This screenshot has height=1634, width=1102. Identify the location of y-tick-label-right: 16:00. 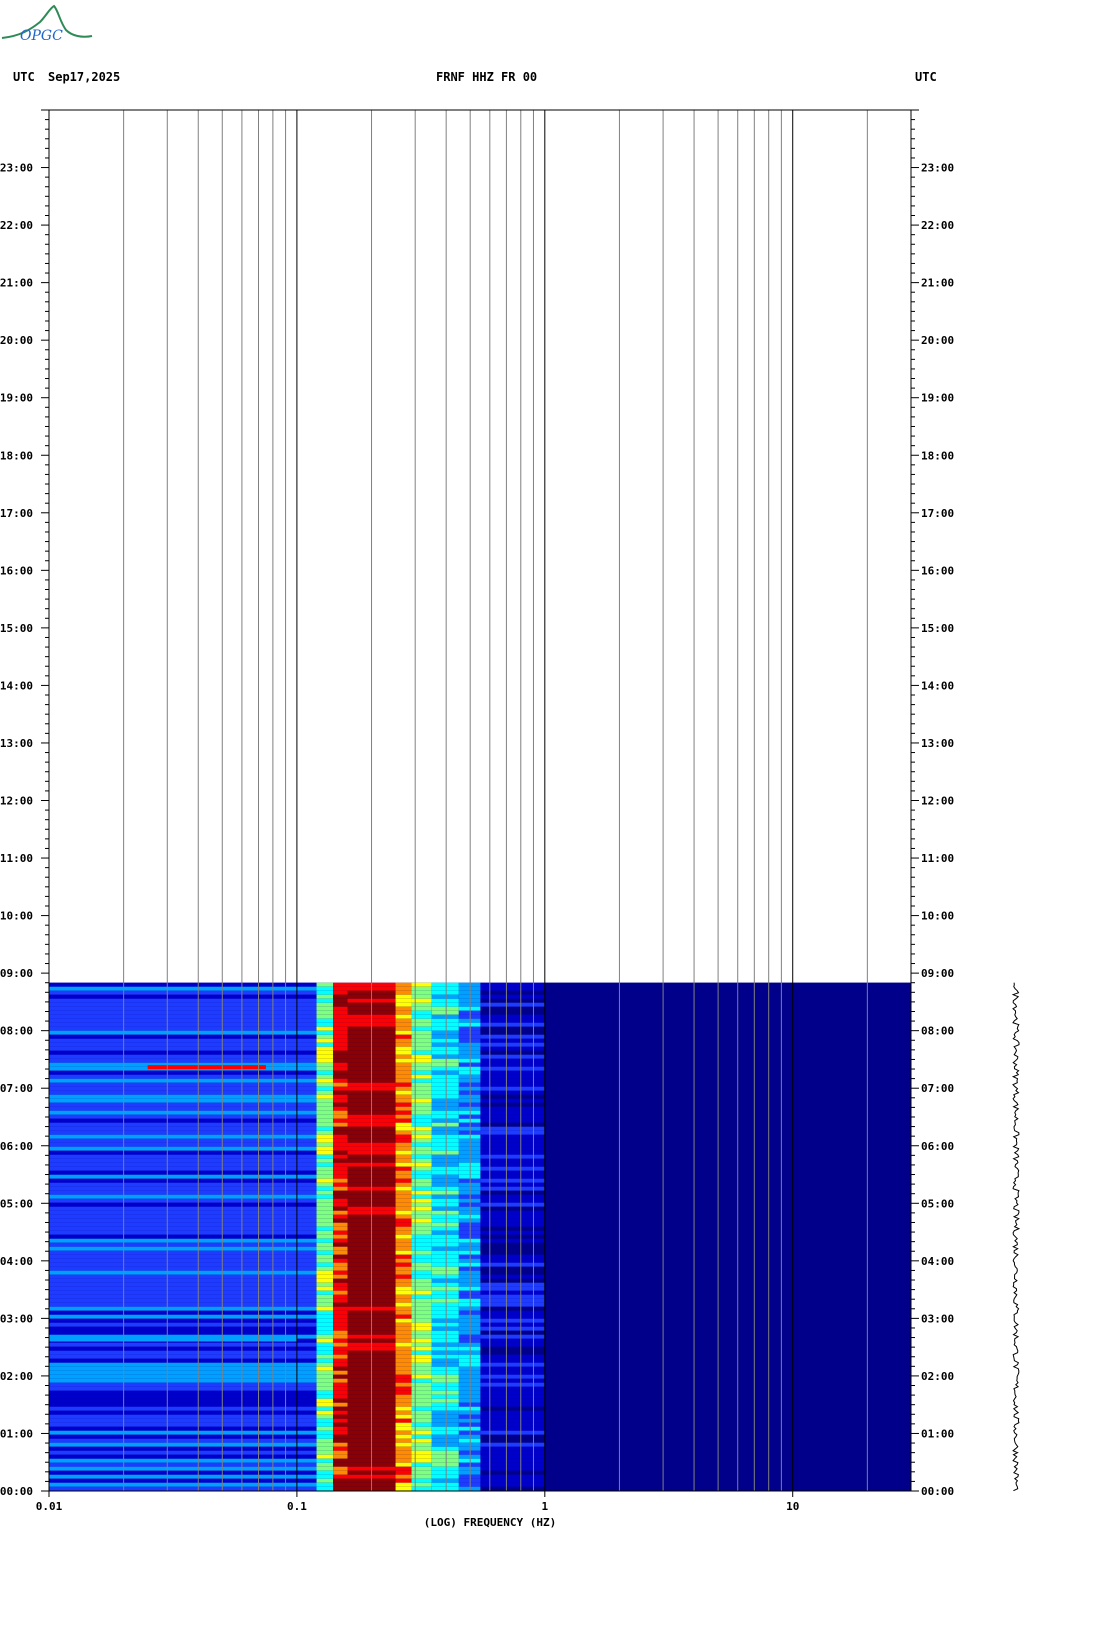
(937, 570).